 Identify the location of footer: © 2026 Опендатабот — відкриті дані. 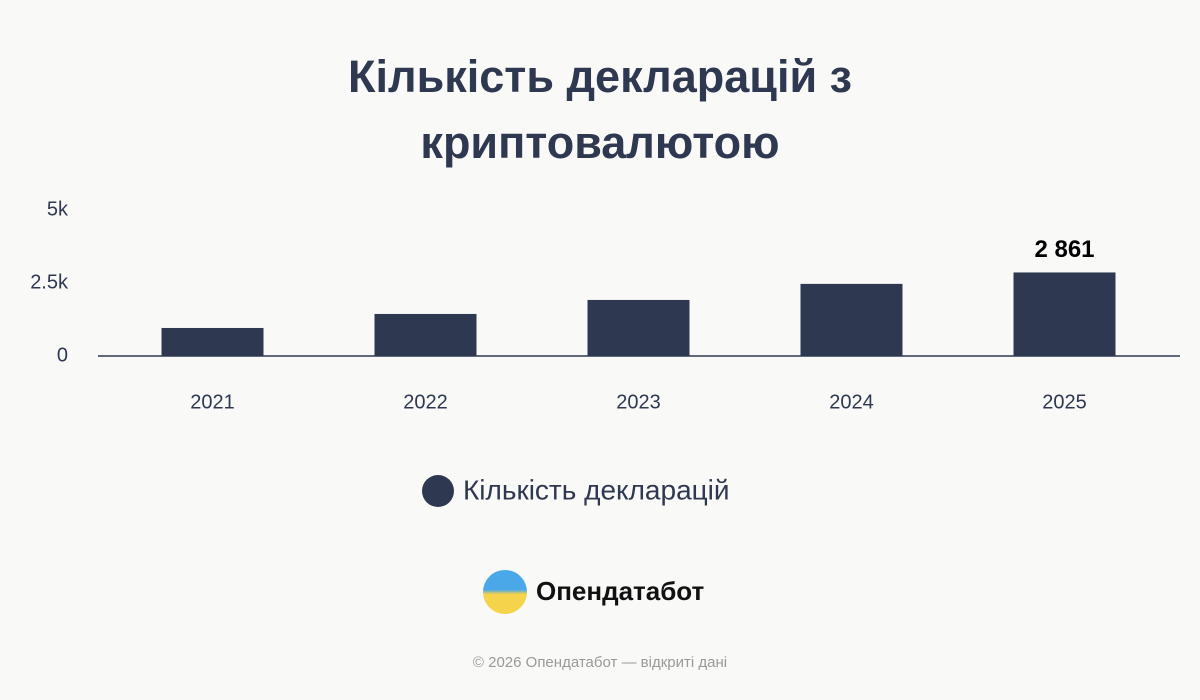
(600, 662).